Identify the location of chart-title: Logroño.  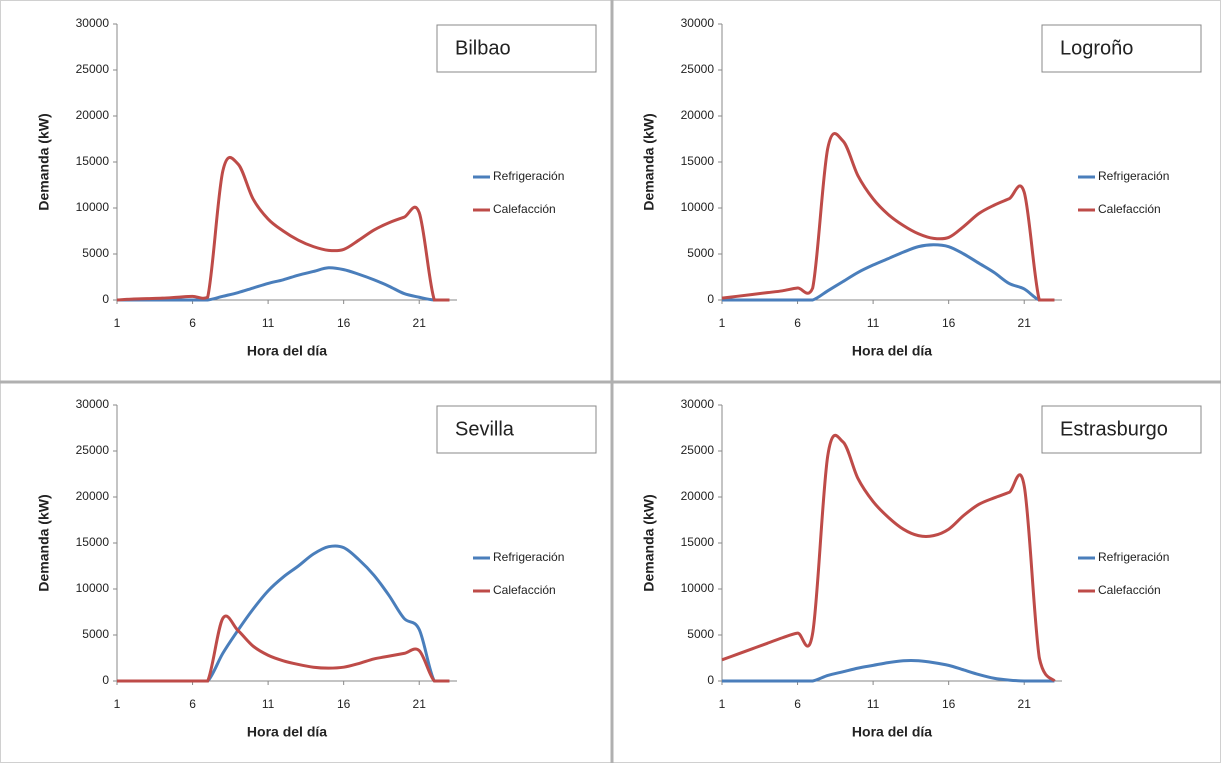
(1096, 48).